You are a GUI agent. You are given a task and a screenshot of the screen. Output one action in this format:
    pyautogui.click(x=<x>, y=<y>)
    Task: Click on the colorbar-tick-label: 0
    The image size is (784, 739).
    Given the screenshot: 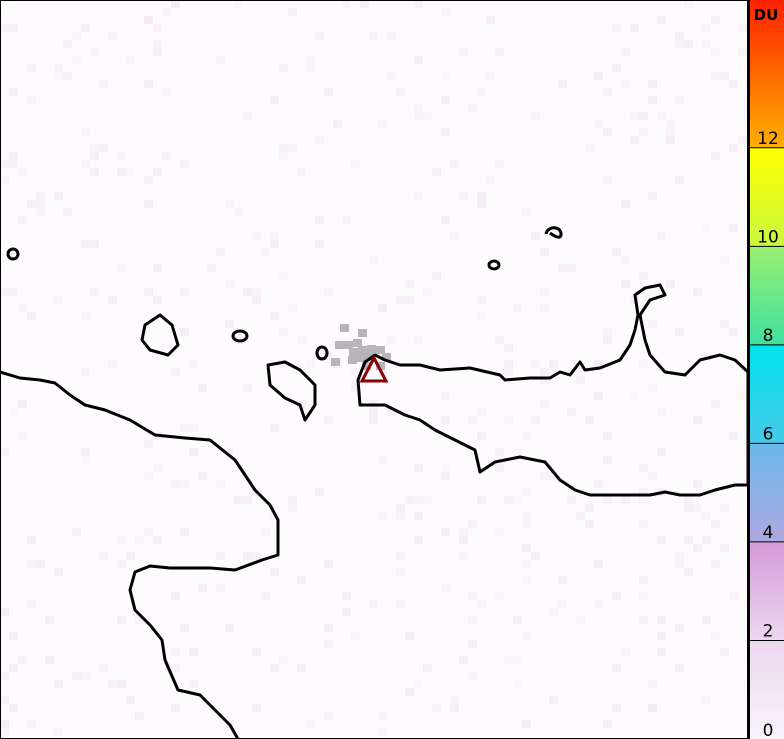 What is the action you would take?
    pyautogui.click(x=768, y=730)
    